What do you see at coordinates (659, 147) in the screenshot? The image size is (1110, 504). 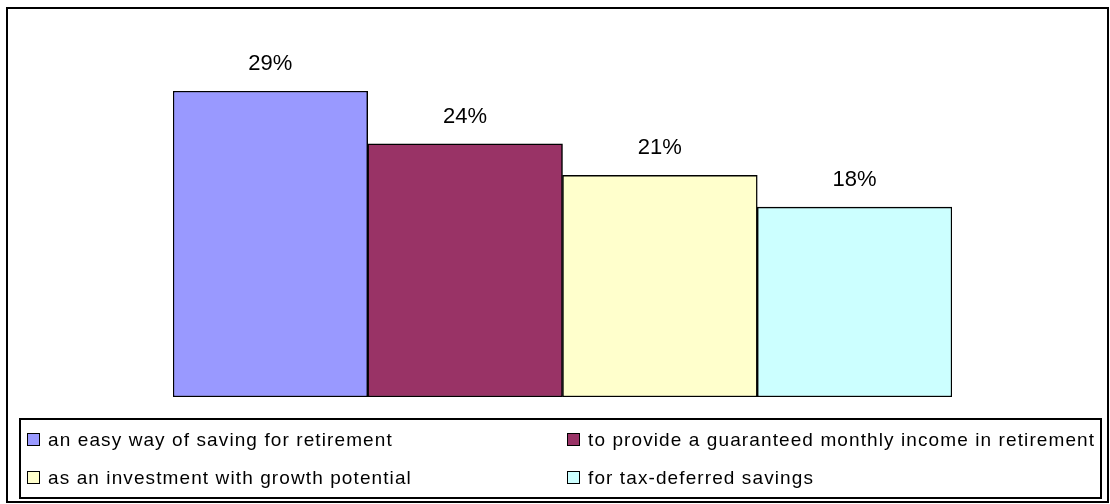 I see `data-label: 21%` at bounding box center [659, 147].